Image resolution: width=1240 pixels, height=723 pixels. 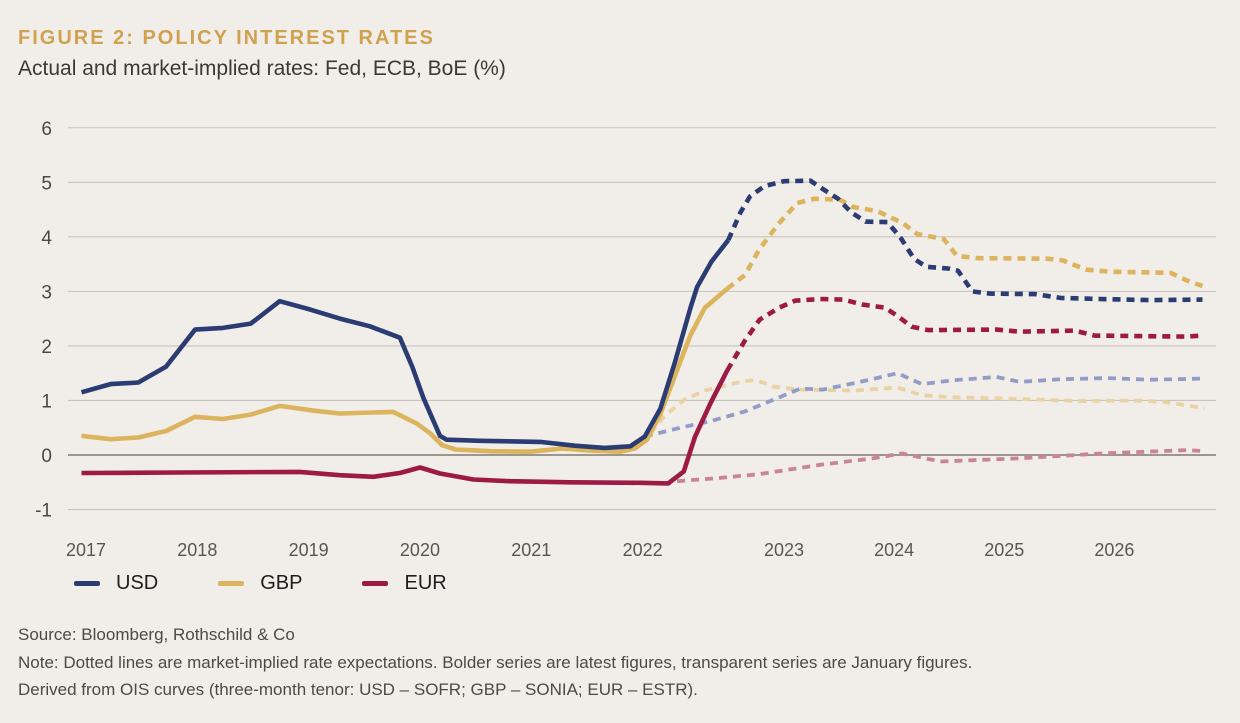 I want to click on y-tick-label: 6, so click(x=46, y=129).